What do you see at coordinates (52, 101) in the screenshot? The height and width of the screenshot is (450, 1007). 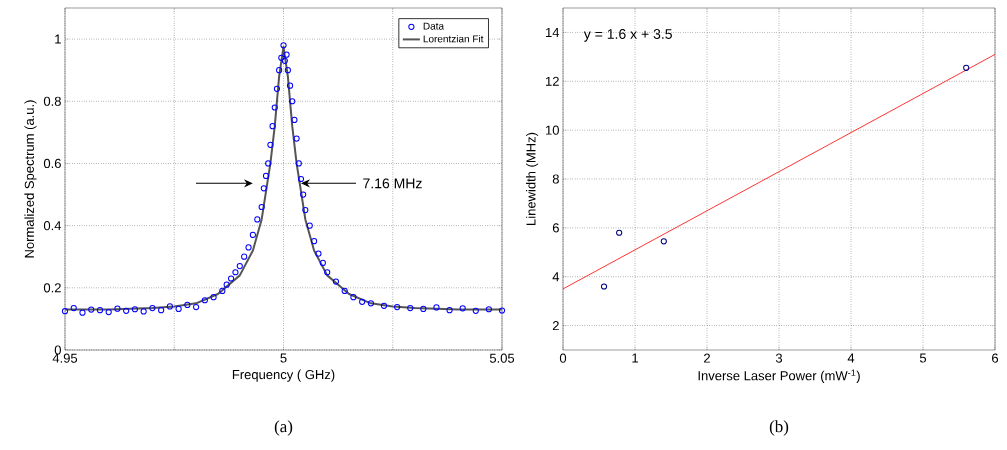 I see `y-tick-label: 0.8` at bounding box center [52, 101].